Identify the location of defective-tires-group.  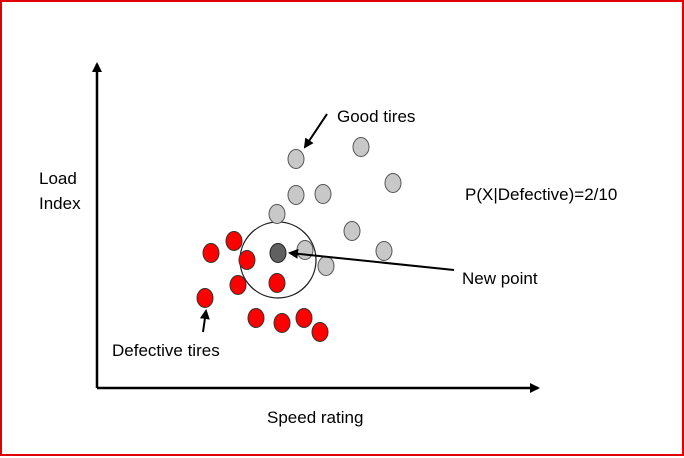
(262, 286).